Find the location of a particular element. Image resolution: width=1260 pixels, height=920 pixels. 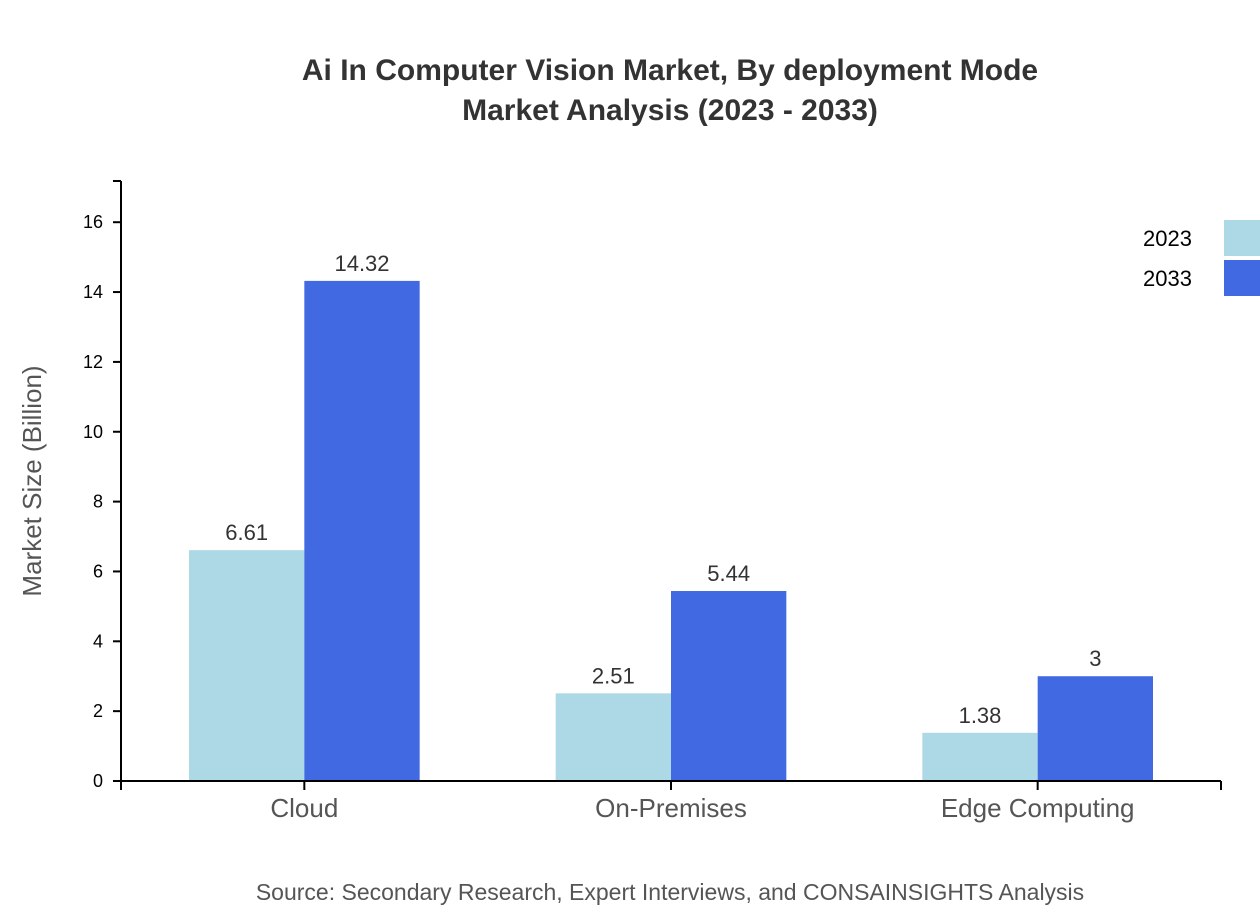

x-tick-label: Edge Computing is located at coordinates (1038, 808).